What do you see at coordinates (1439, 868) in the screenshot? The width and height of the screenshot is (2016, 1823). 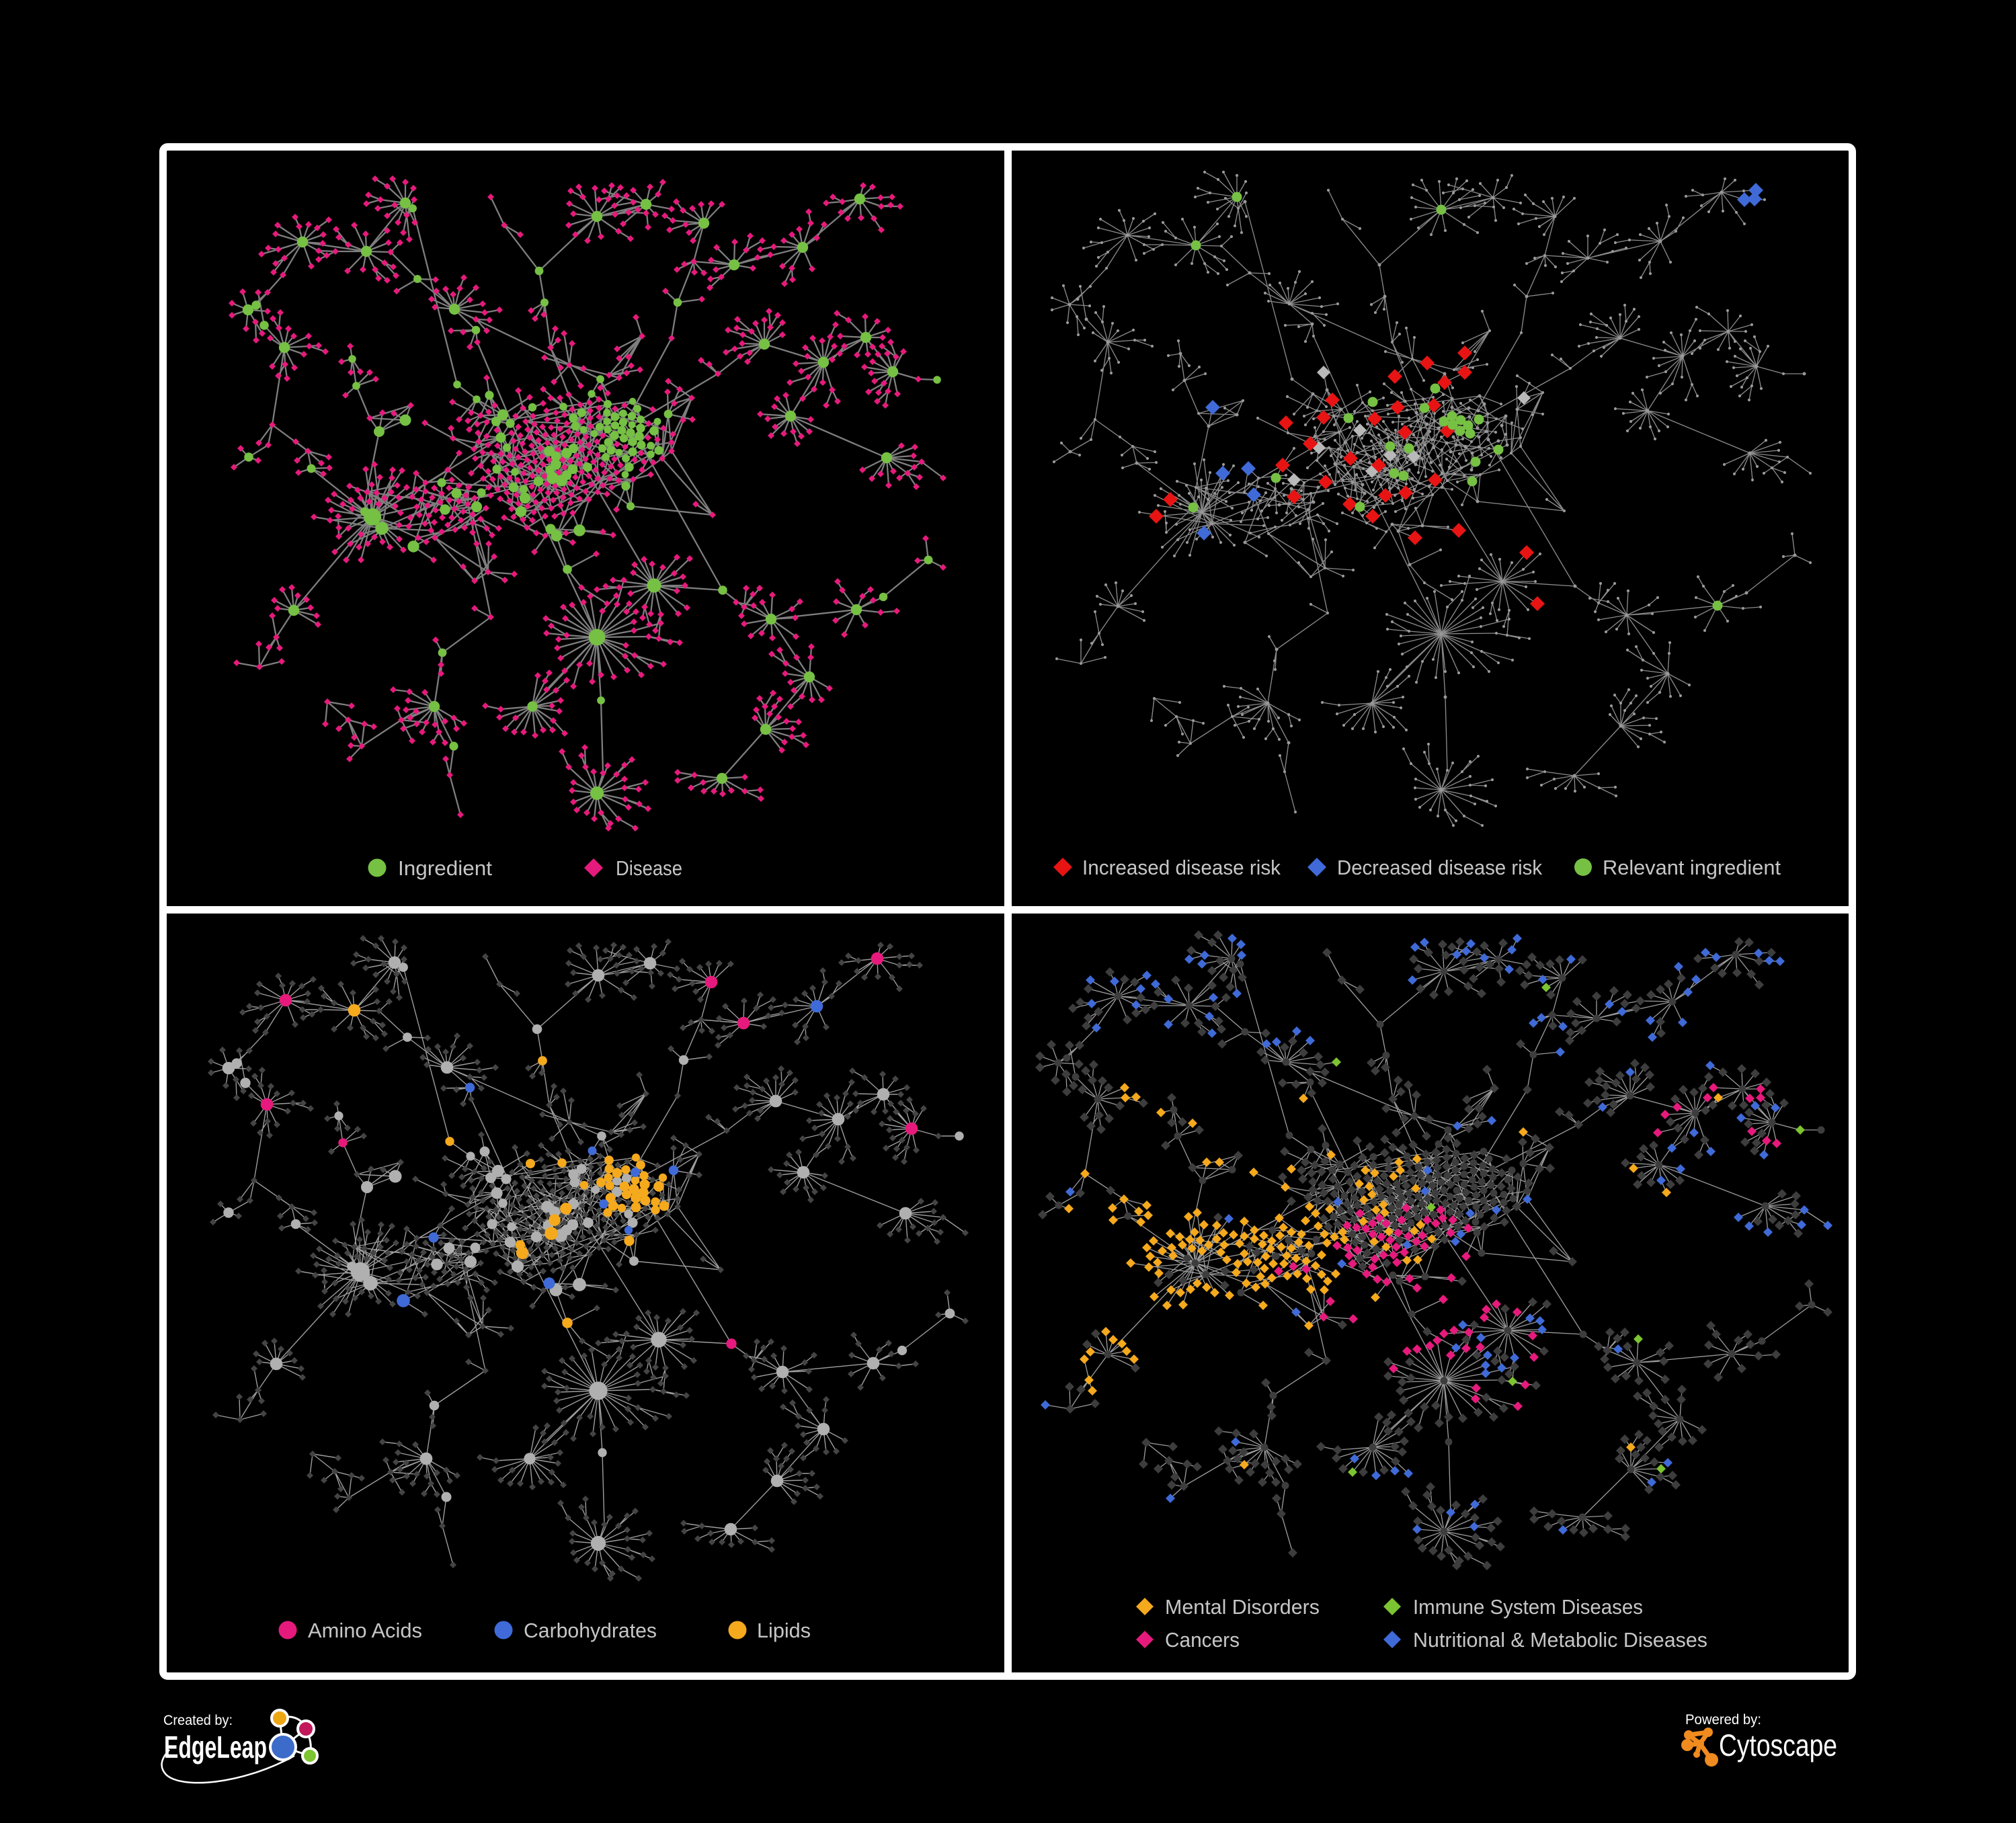 I see `svg-text: Decreased disease risk` at bounding box center [1439, 868].